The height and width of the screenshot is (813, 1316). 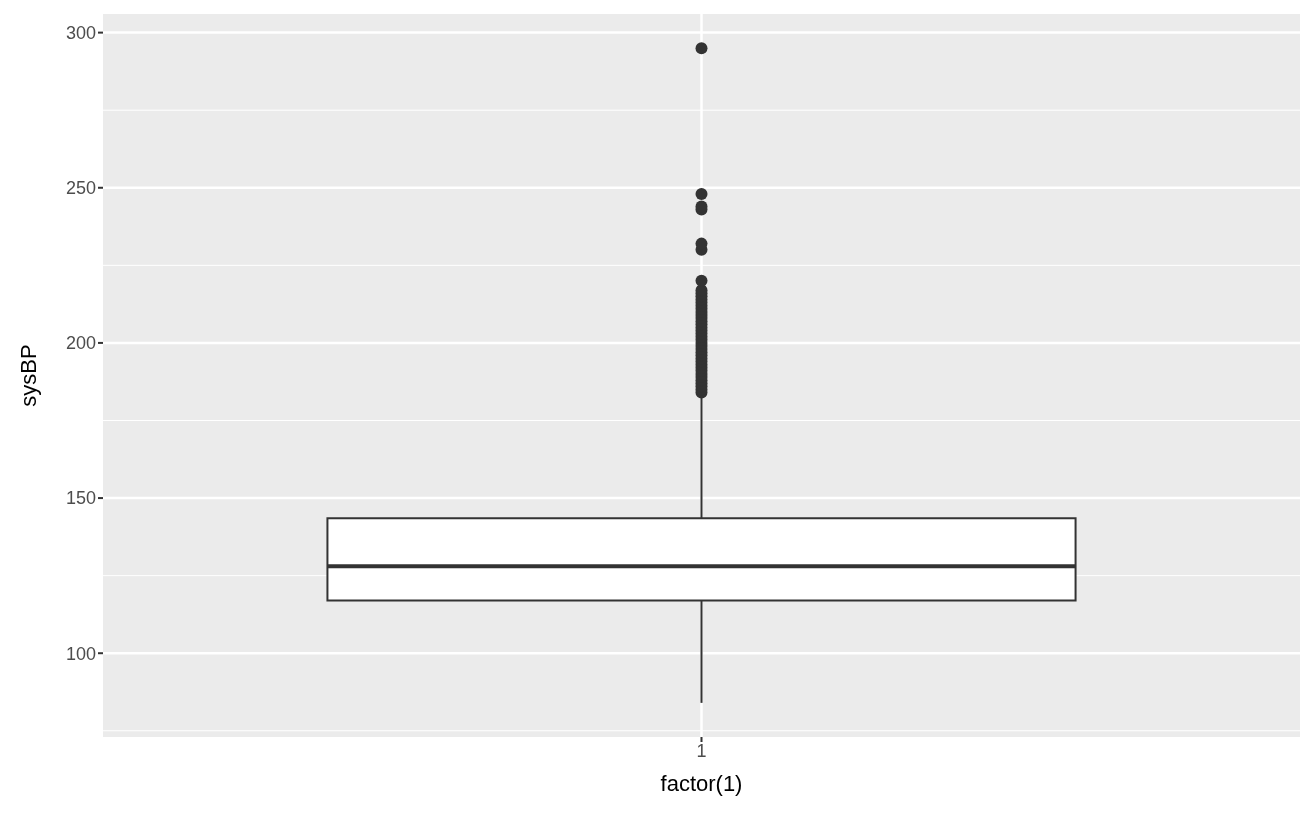 I want to click on y-tick-label: 250, so click(x=80, y=188).